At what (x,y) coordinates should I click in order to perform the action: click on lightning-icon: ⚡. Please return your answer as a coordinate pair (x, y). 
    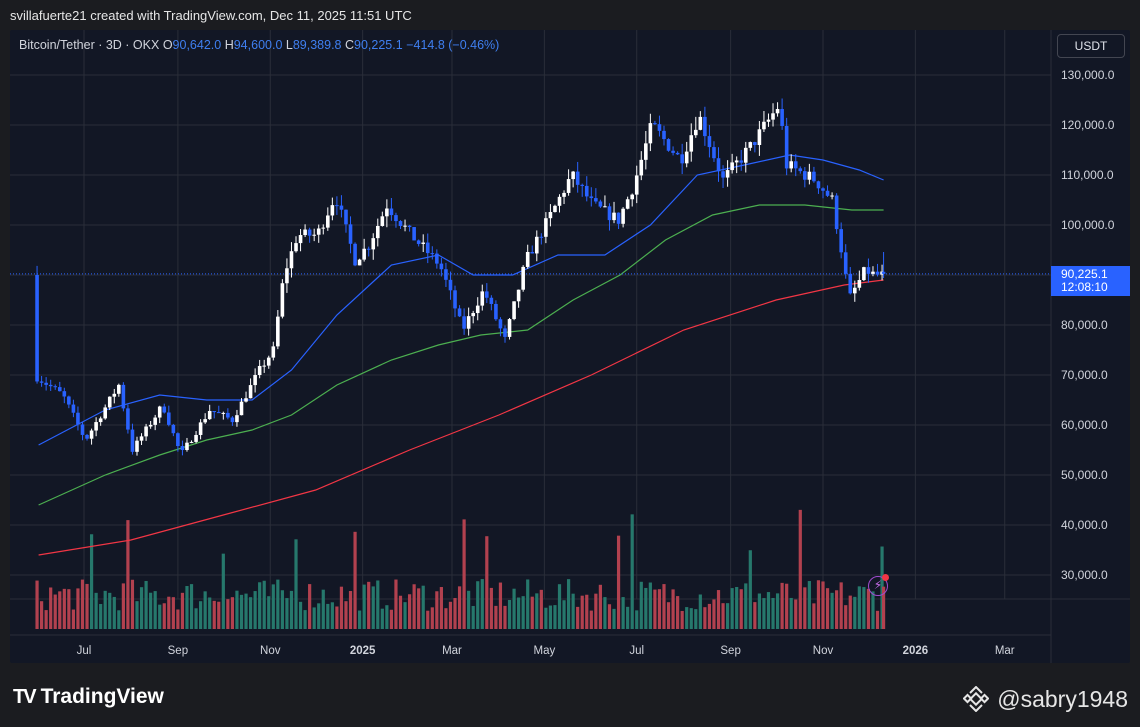
    Looking at the image, I should click on (878, 586).